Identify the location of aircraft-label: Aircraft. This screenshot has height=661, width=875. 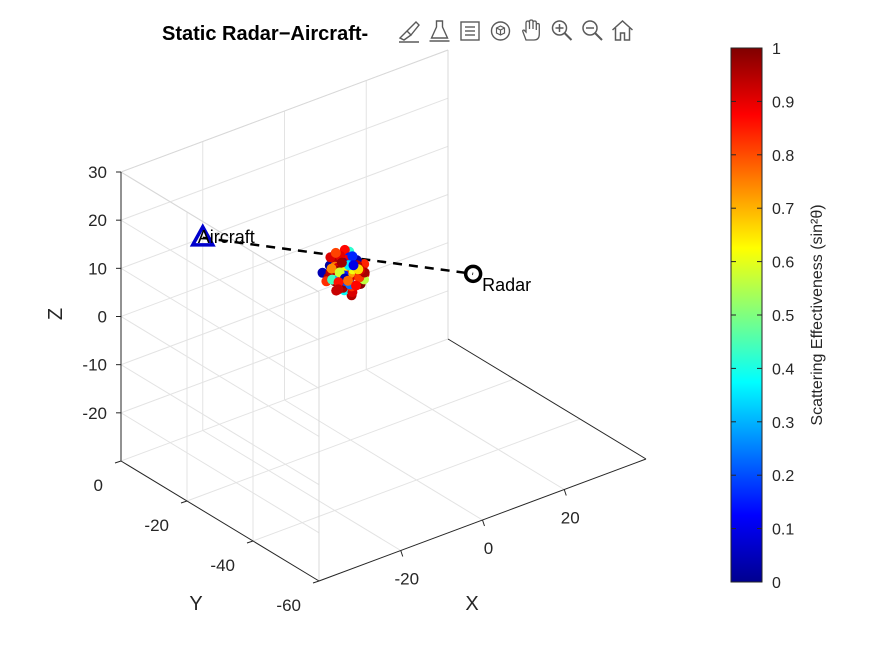
(226, 237).